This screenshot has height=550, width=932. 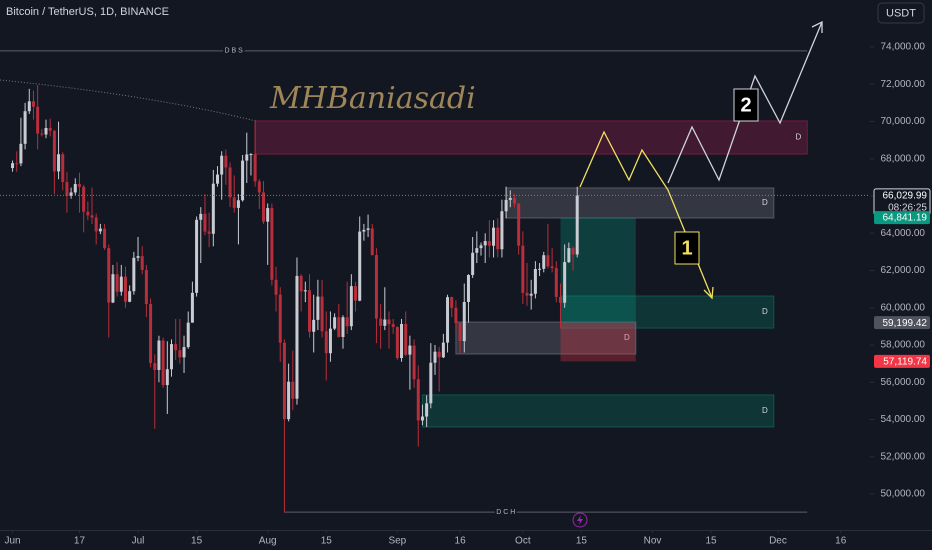 What do you see at coordinates (598, 270) in the screenshot?
I see `position-target` at bounding box center [598, 270].